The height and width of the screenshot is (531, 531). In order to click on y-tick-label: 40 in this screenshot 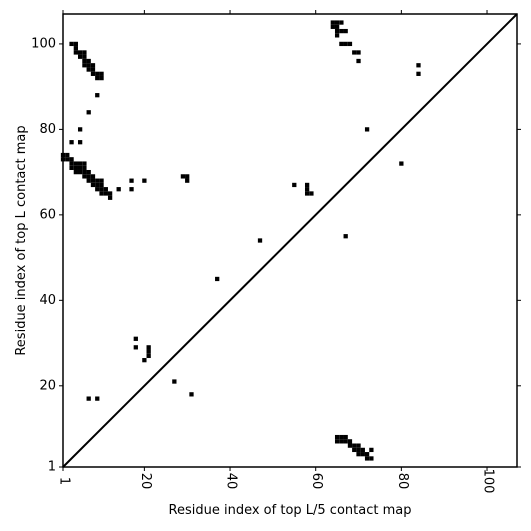, I will do `click(47, 300)`.